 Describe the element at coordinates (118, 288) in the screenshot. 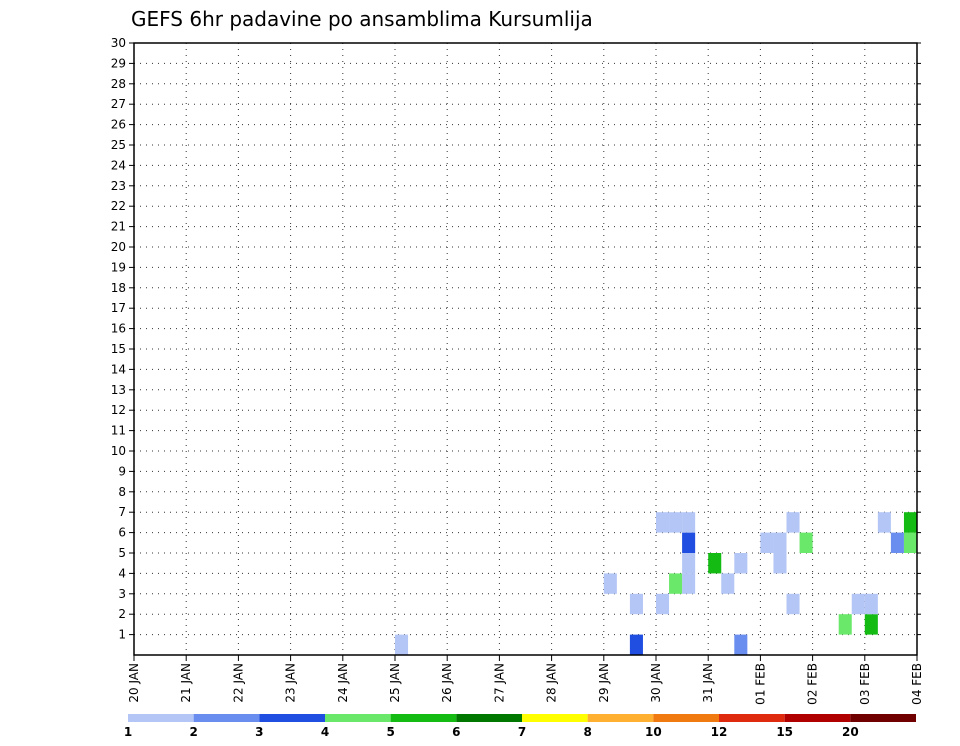

I see `y-tick-label: 18` at that location.